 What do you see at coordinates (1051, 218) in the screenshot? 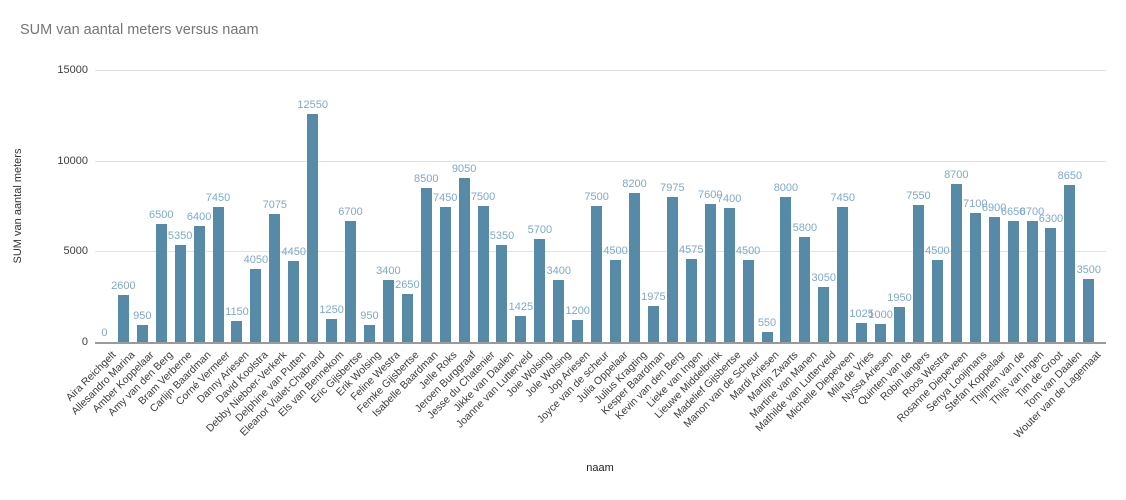
I see `bar-value-label: 6300` at bounding box center [1051, 218].